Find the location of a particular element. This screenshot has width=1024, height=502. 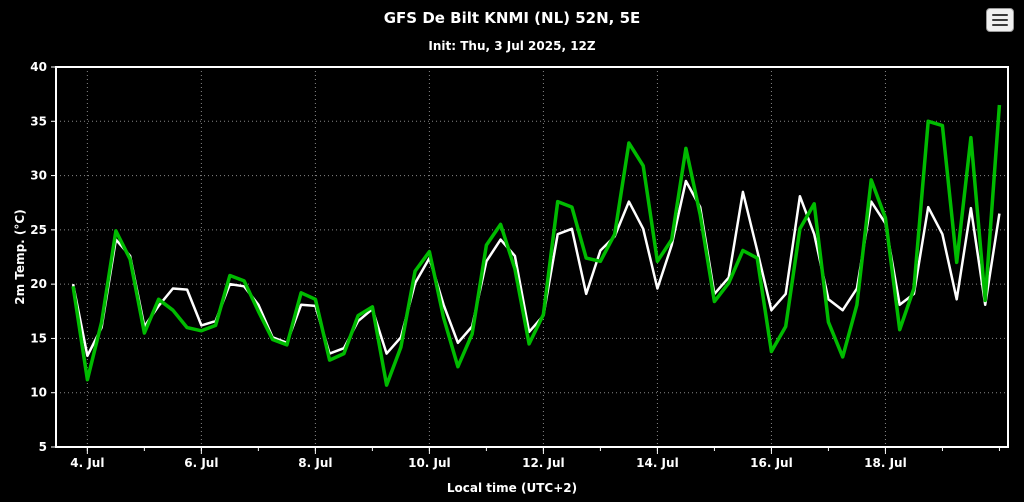

y-tick-label: 25 is located at coordinates (38, 230).